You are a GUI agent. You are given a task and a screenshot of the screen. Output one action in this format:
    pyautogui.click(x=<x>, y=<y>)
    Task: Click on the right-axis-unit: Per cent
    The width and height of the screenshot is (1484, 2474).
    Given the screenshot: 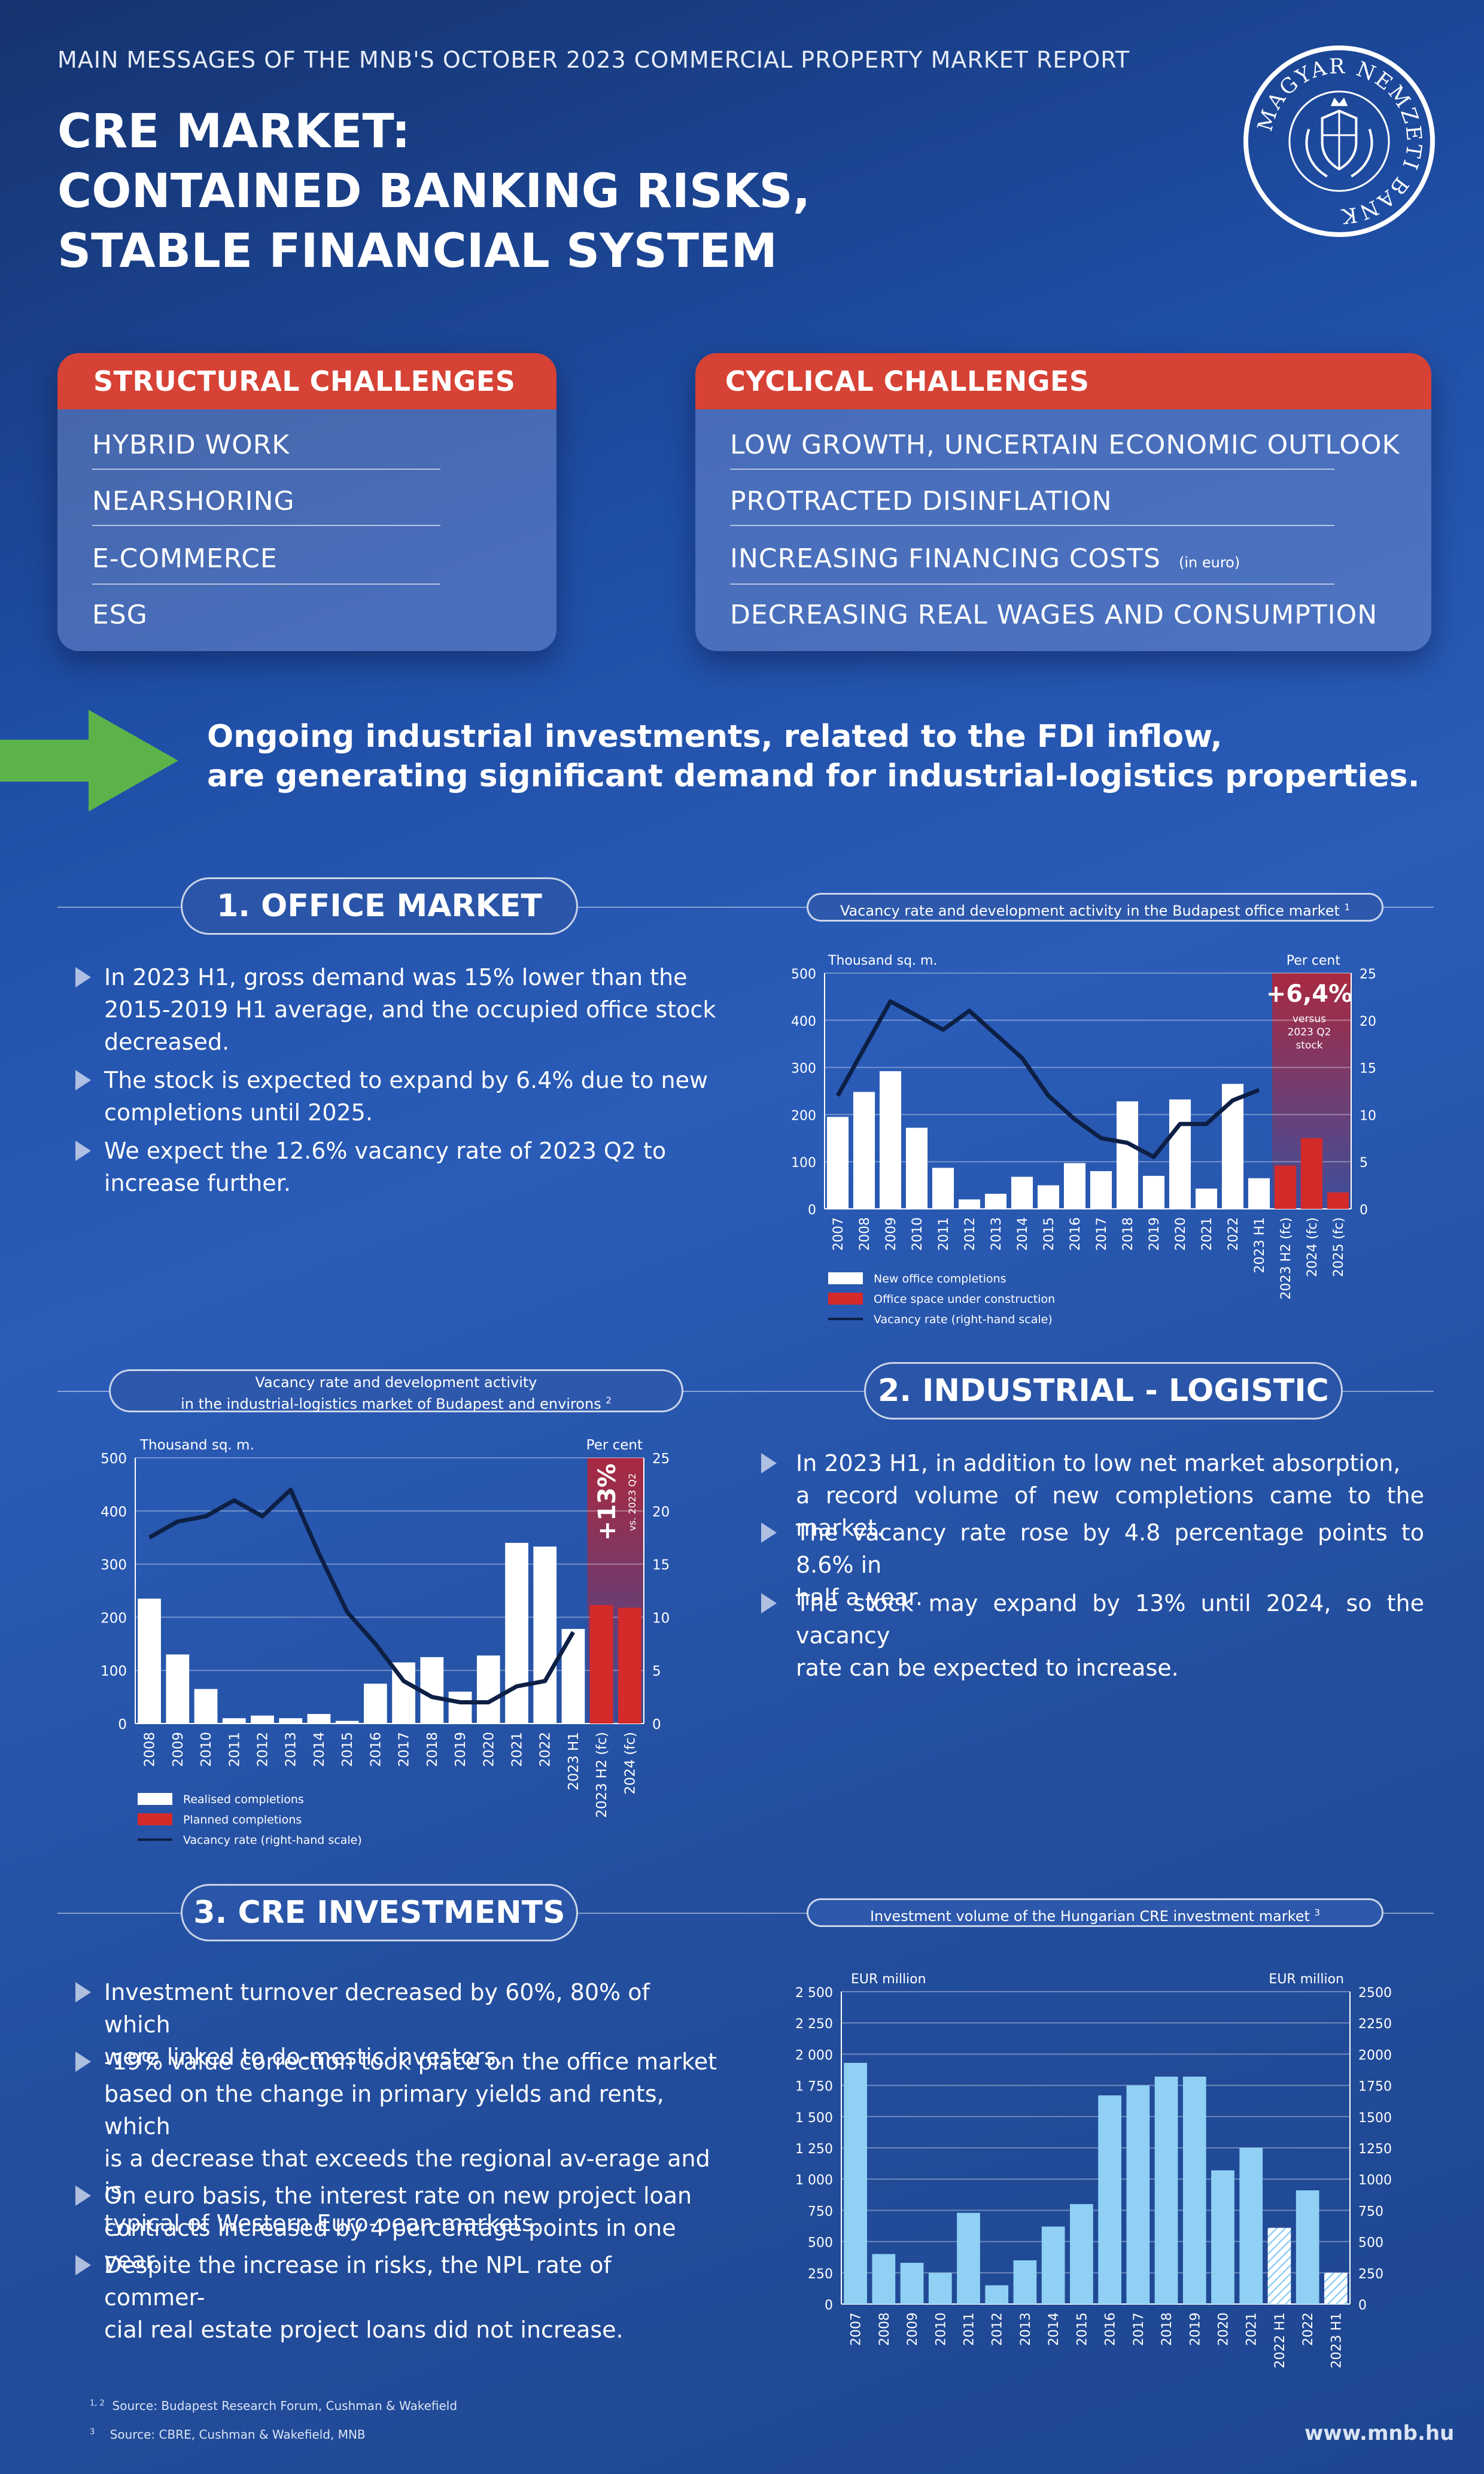 What is the action you would take?
    pyautogui.click(x=614, y=1445)
    